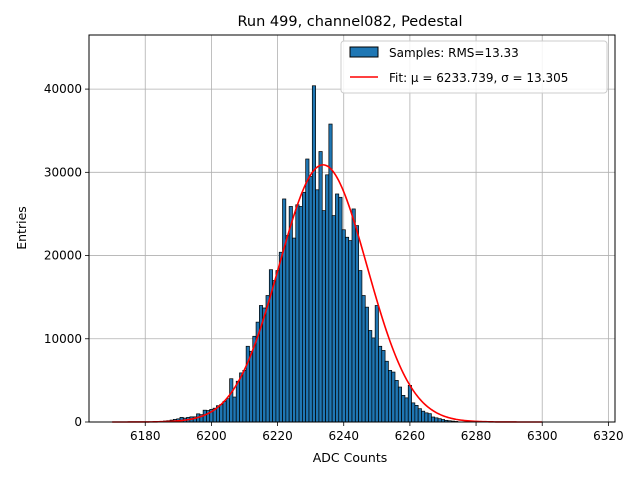 This screenshot has width=640, height=480. What do you see at coordinates (343, 436) in the screenshot?
I see `x-tick-label: 6240` at bounding box center [343, 436].